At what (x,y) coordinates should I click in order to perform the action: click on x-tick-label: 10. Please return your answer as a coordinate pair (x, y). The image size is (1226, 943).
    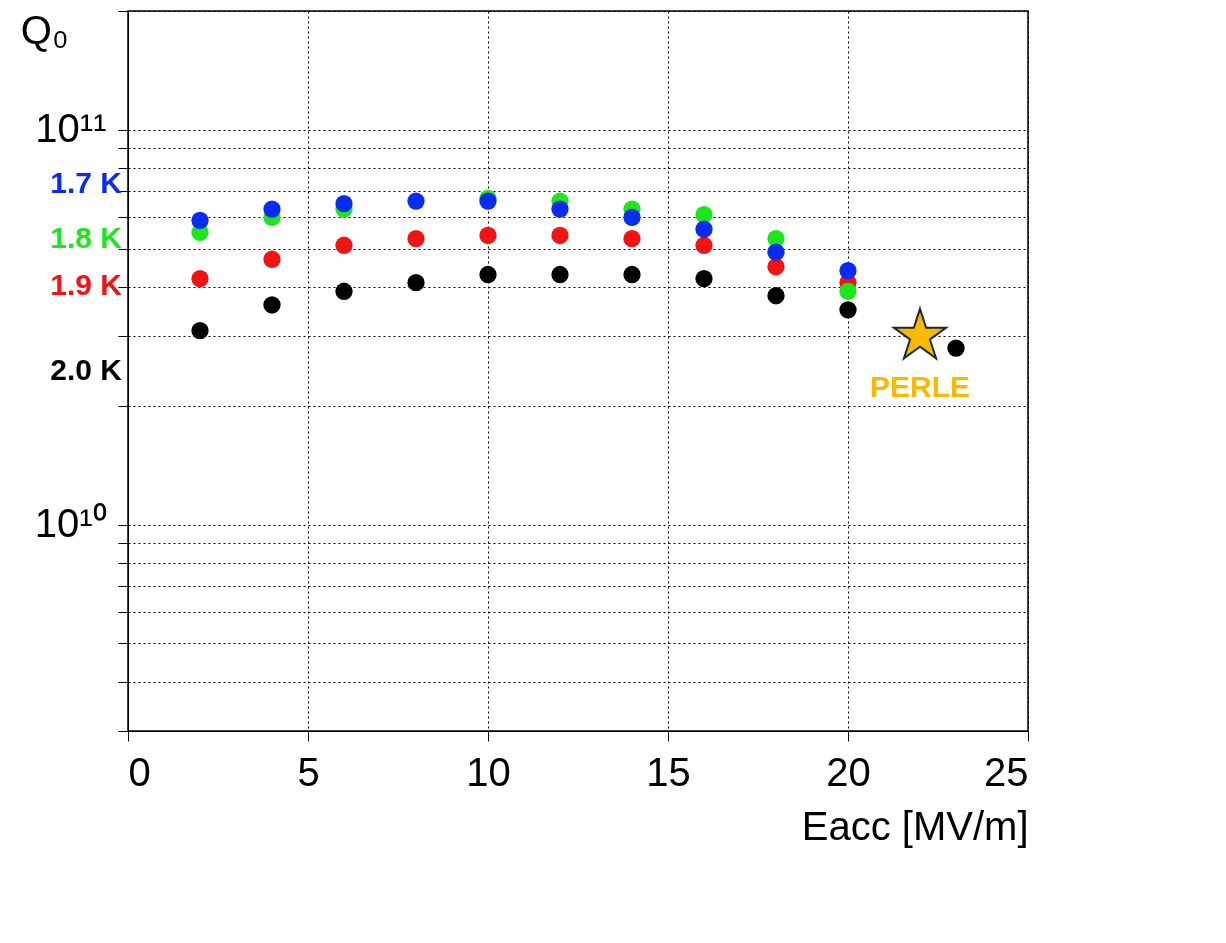
    Looking at the image, I should click on (488, 771).